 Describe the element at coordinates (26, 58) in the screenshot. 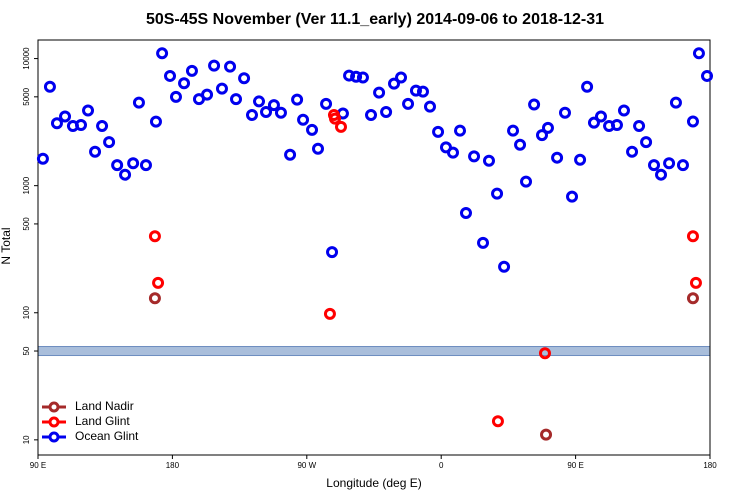

I see `y-tick-label: 10000` at that location.